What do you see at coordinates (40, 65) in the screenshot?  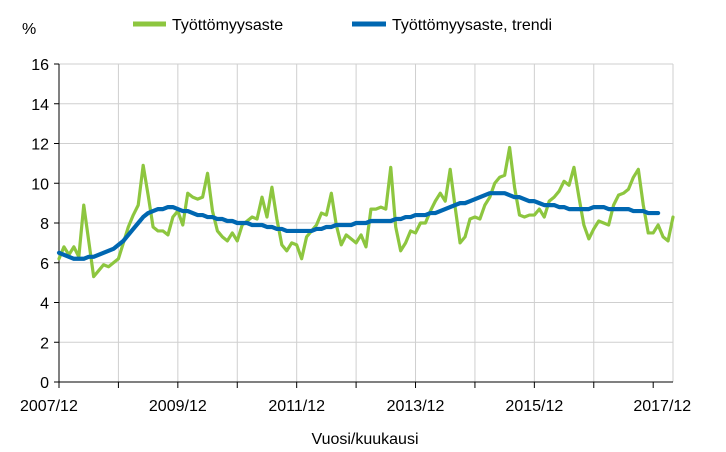 I see `y-tick-label: 16` at bounding box center [40, 65].